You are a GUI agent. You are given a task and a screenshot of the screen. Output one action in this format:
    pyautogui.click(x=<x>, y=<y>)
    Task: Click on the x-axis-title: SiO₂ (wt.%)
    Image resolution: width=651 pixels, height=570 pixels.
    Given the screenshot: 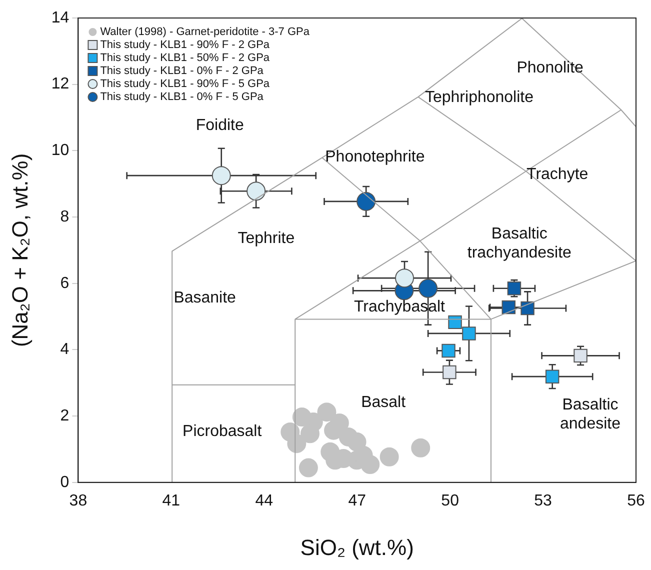 What is the action you would take?
    pyautogui.click(x=357, y=547)
    